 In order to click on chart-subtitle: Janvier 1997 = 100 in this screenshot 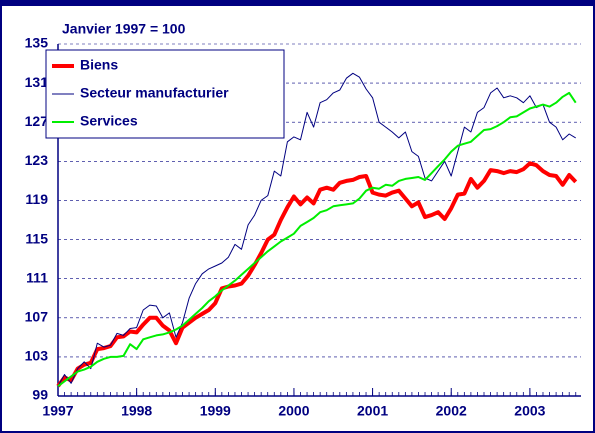, I will do `click(124, 29)`.